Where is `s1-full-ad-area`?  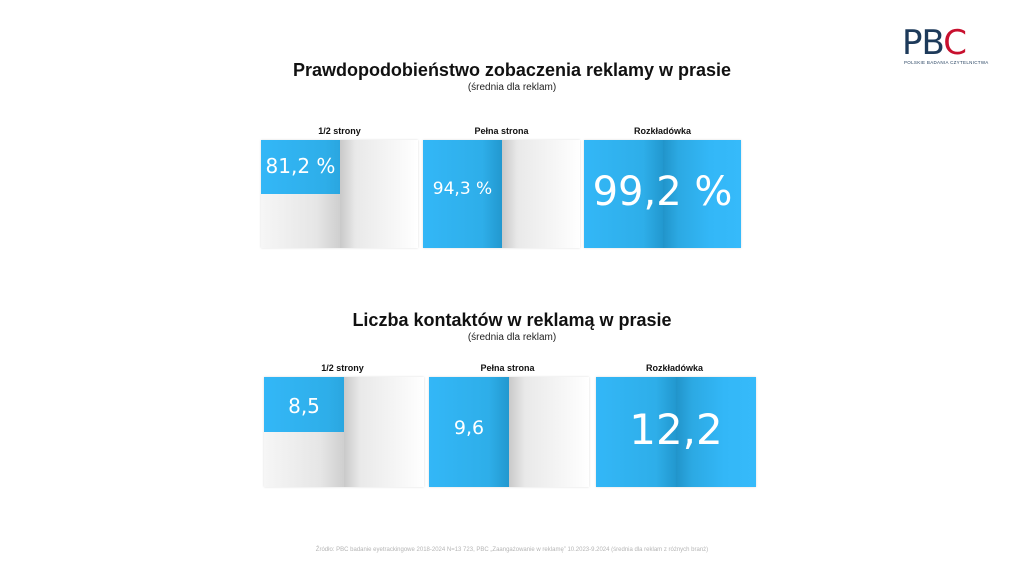 s1-full-ad-area is located at coordinates (462, 194).